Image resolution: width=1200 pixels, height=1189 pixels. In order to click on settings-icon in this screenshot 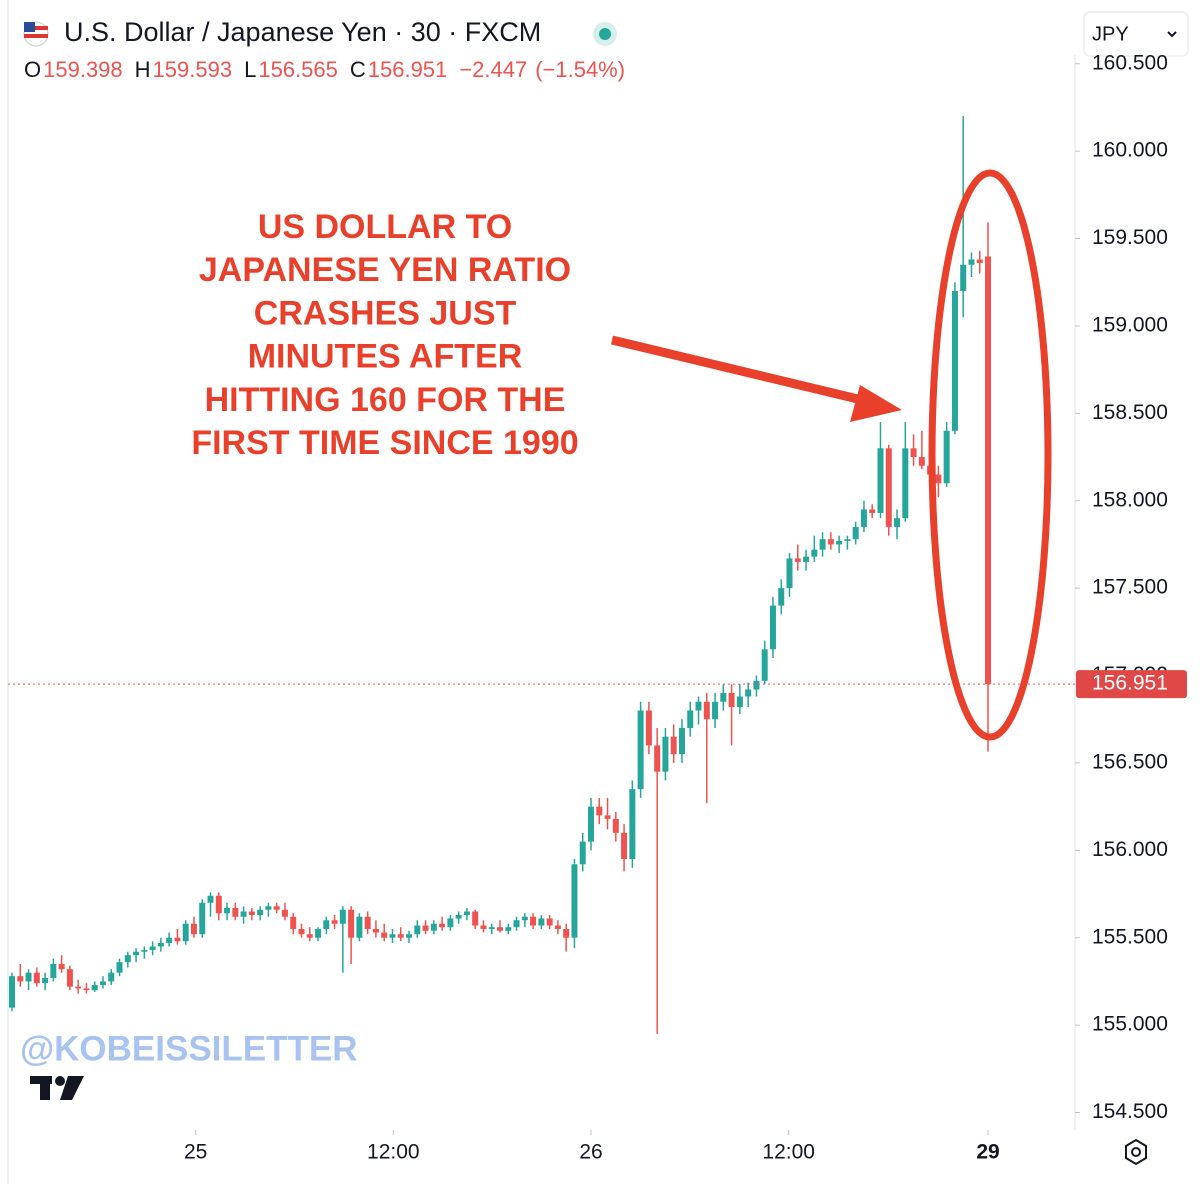, I will do `click(1136, 1152)`.